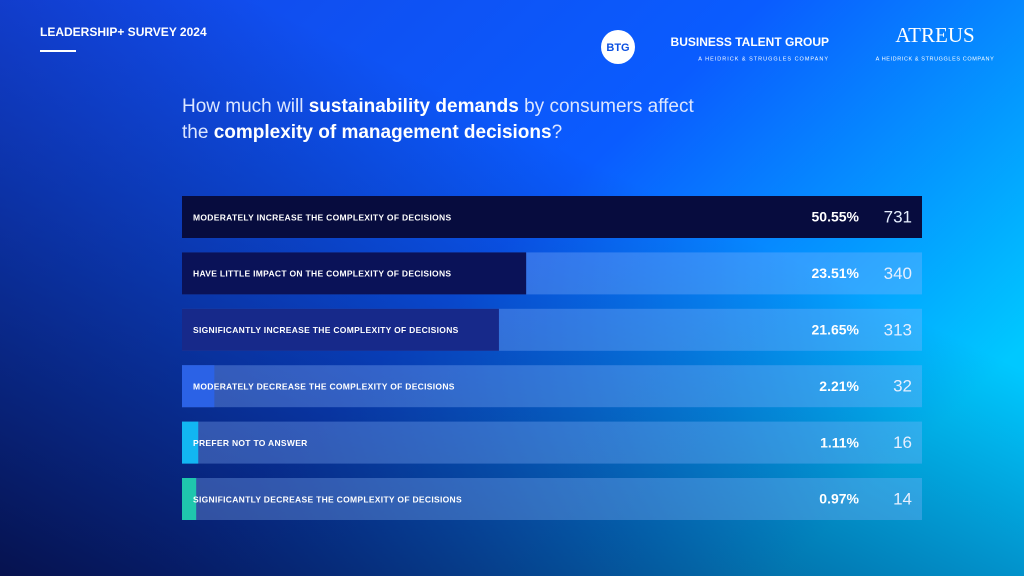 The image size is (1024, 576). What do you see at coordinates (763, 59) in the screenshot?
I see `btg-sub: A HEIDRICK & STRUGGLES COMPANY` at bounding box center [763, 59].